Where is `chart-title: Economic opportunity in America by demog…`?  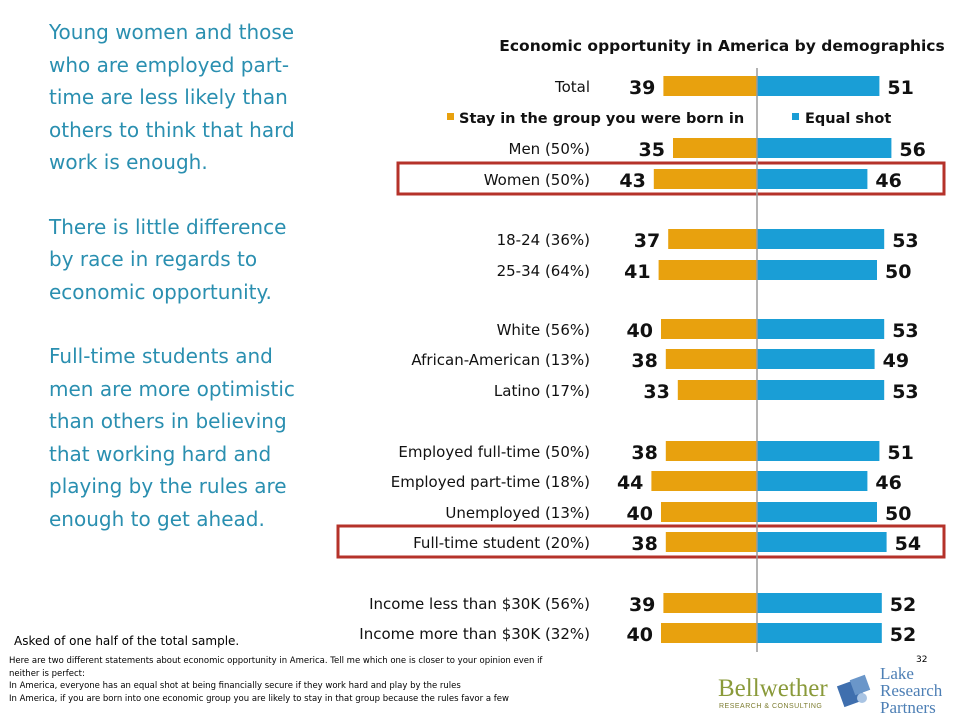
chart-title: Economic opportunity in America by demog… is located at coordinates (721, 46).